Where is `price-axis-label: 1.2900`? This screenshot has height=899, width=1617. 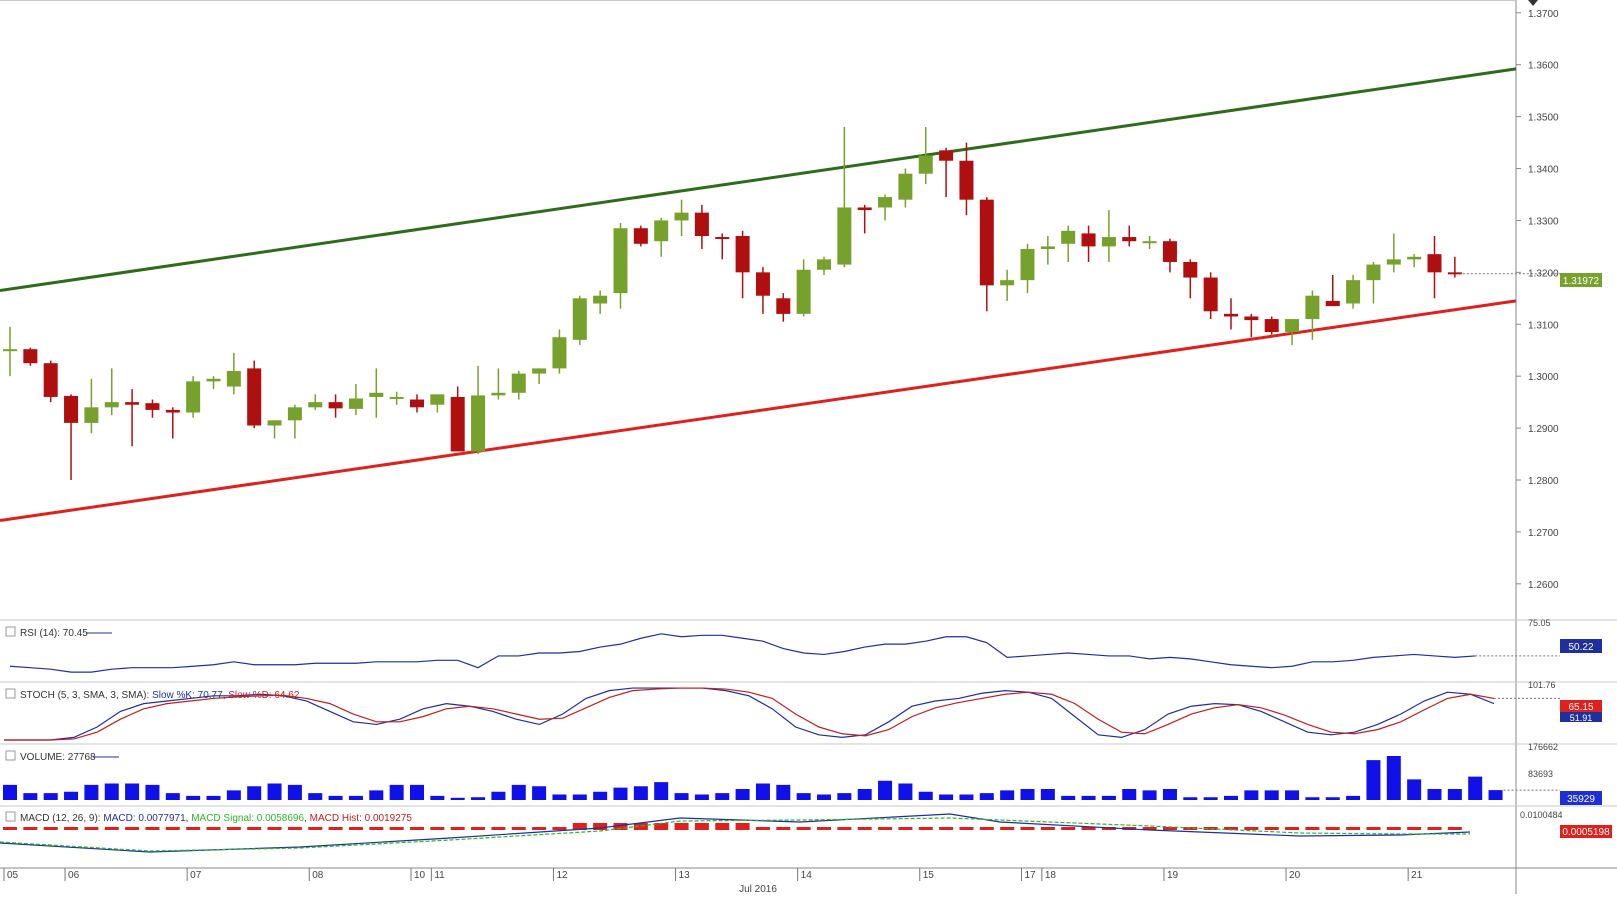 price-axis-label: 1.2900 is located at coordinates (1543, 429).